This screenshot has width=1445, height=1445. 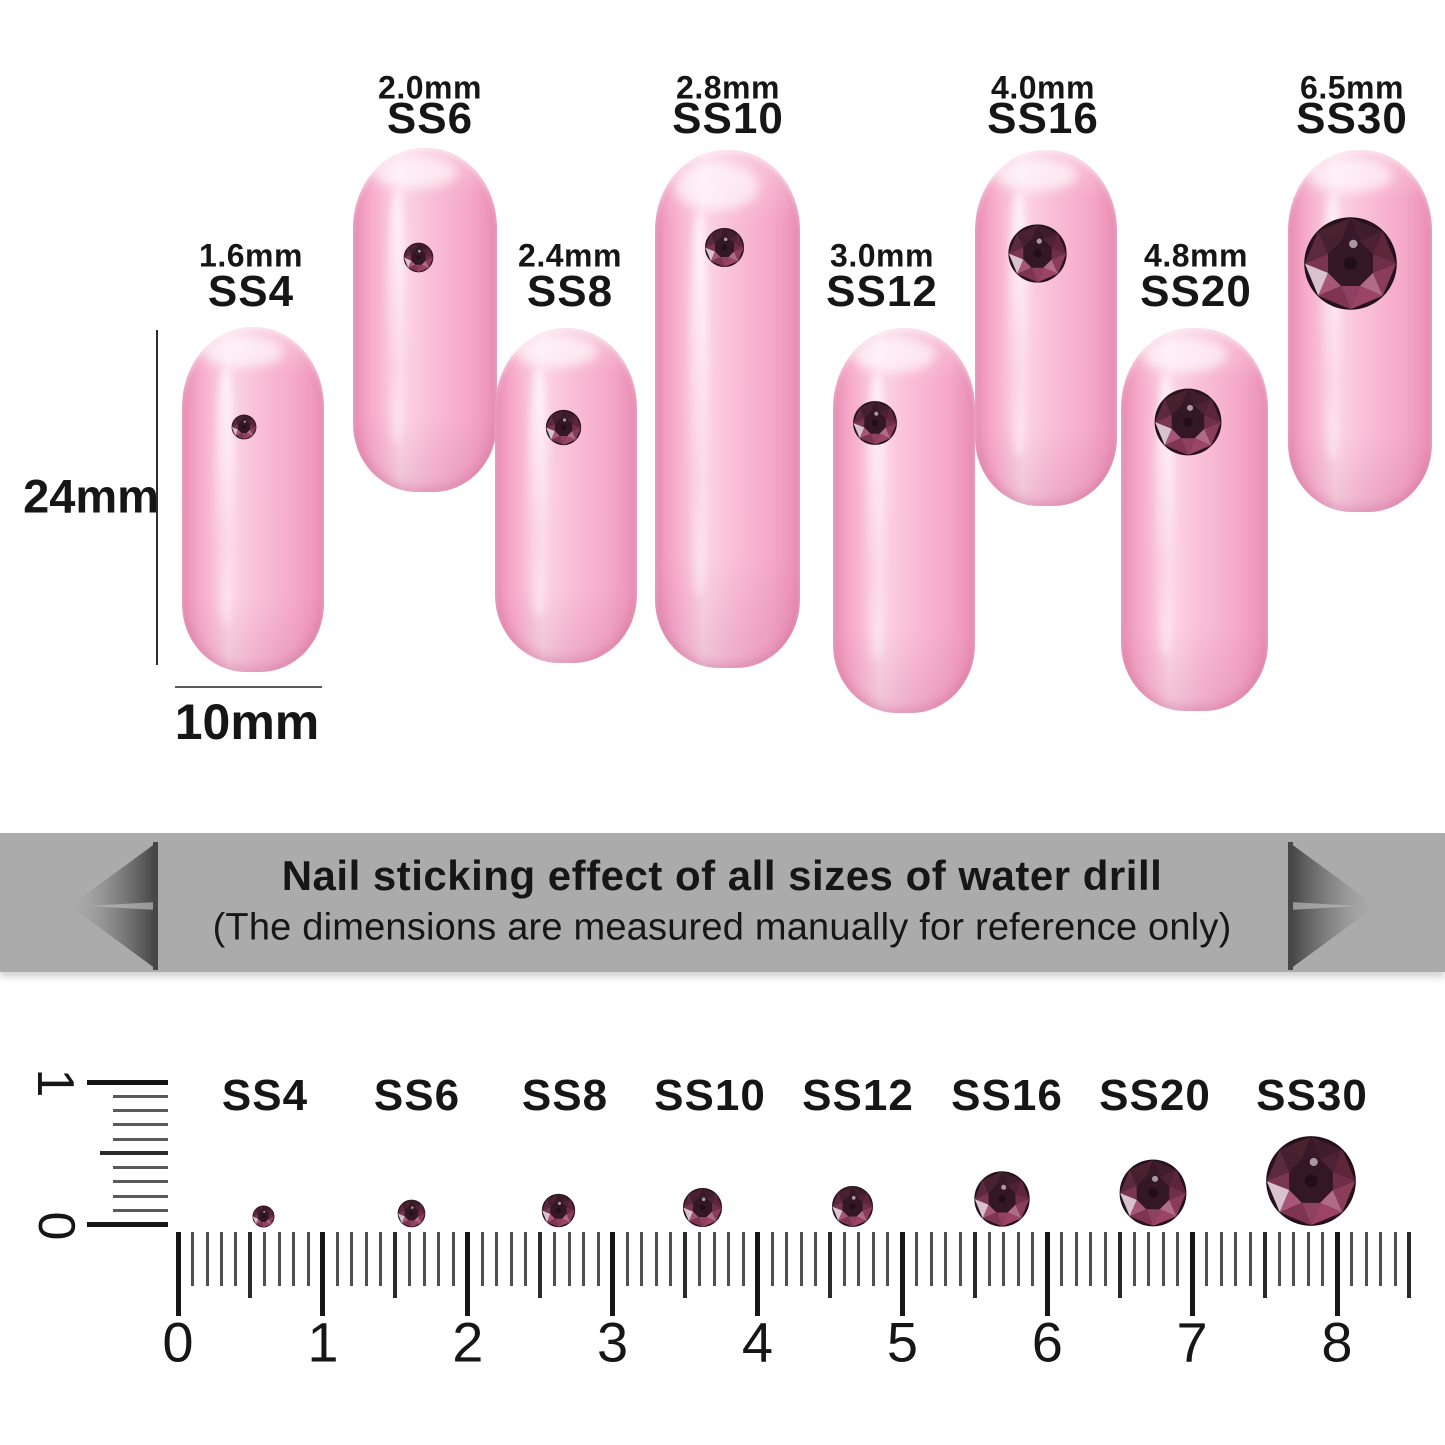 What do you see at coordinates (417, 1095) in the screenshot?
I see `ruler-size-label-ss6: SS6` at bounding box center [417, 1095].